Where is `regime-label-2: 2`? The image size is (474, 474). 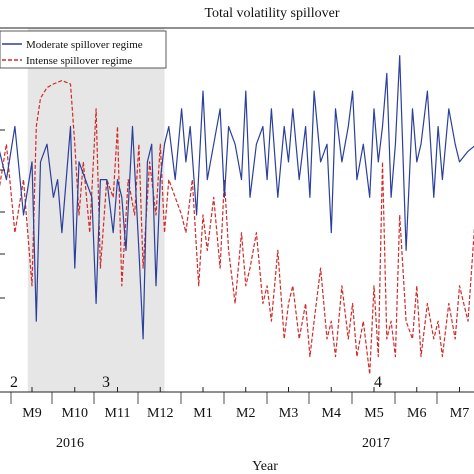
regime-label-2: 2 is located at coordinates (14, 382).